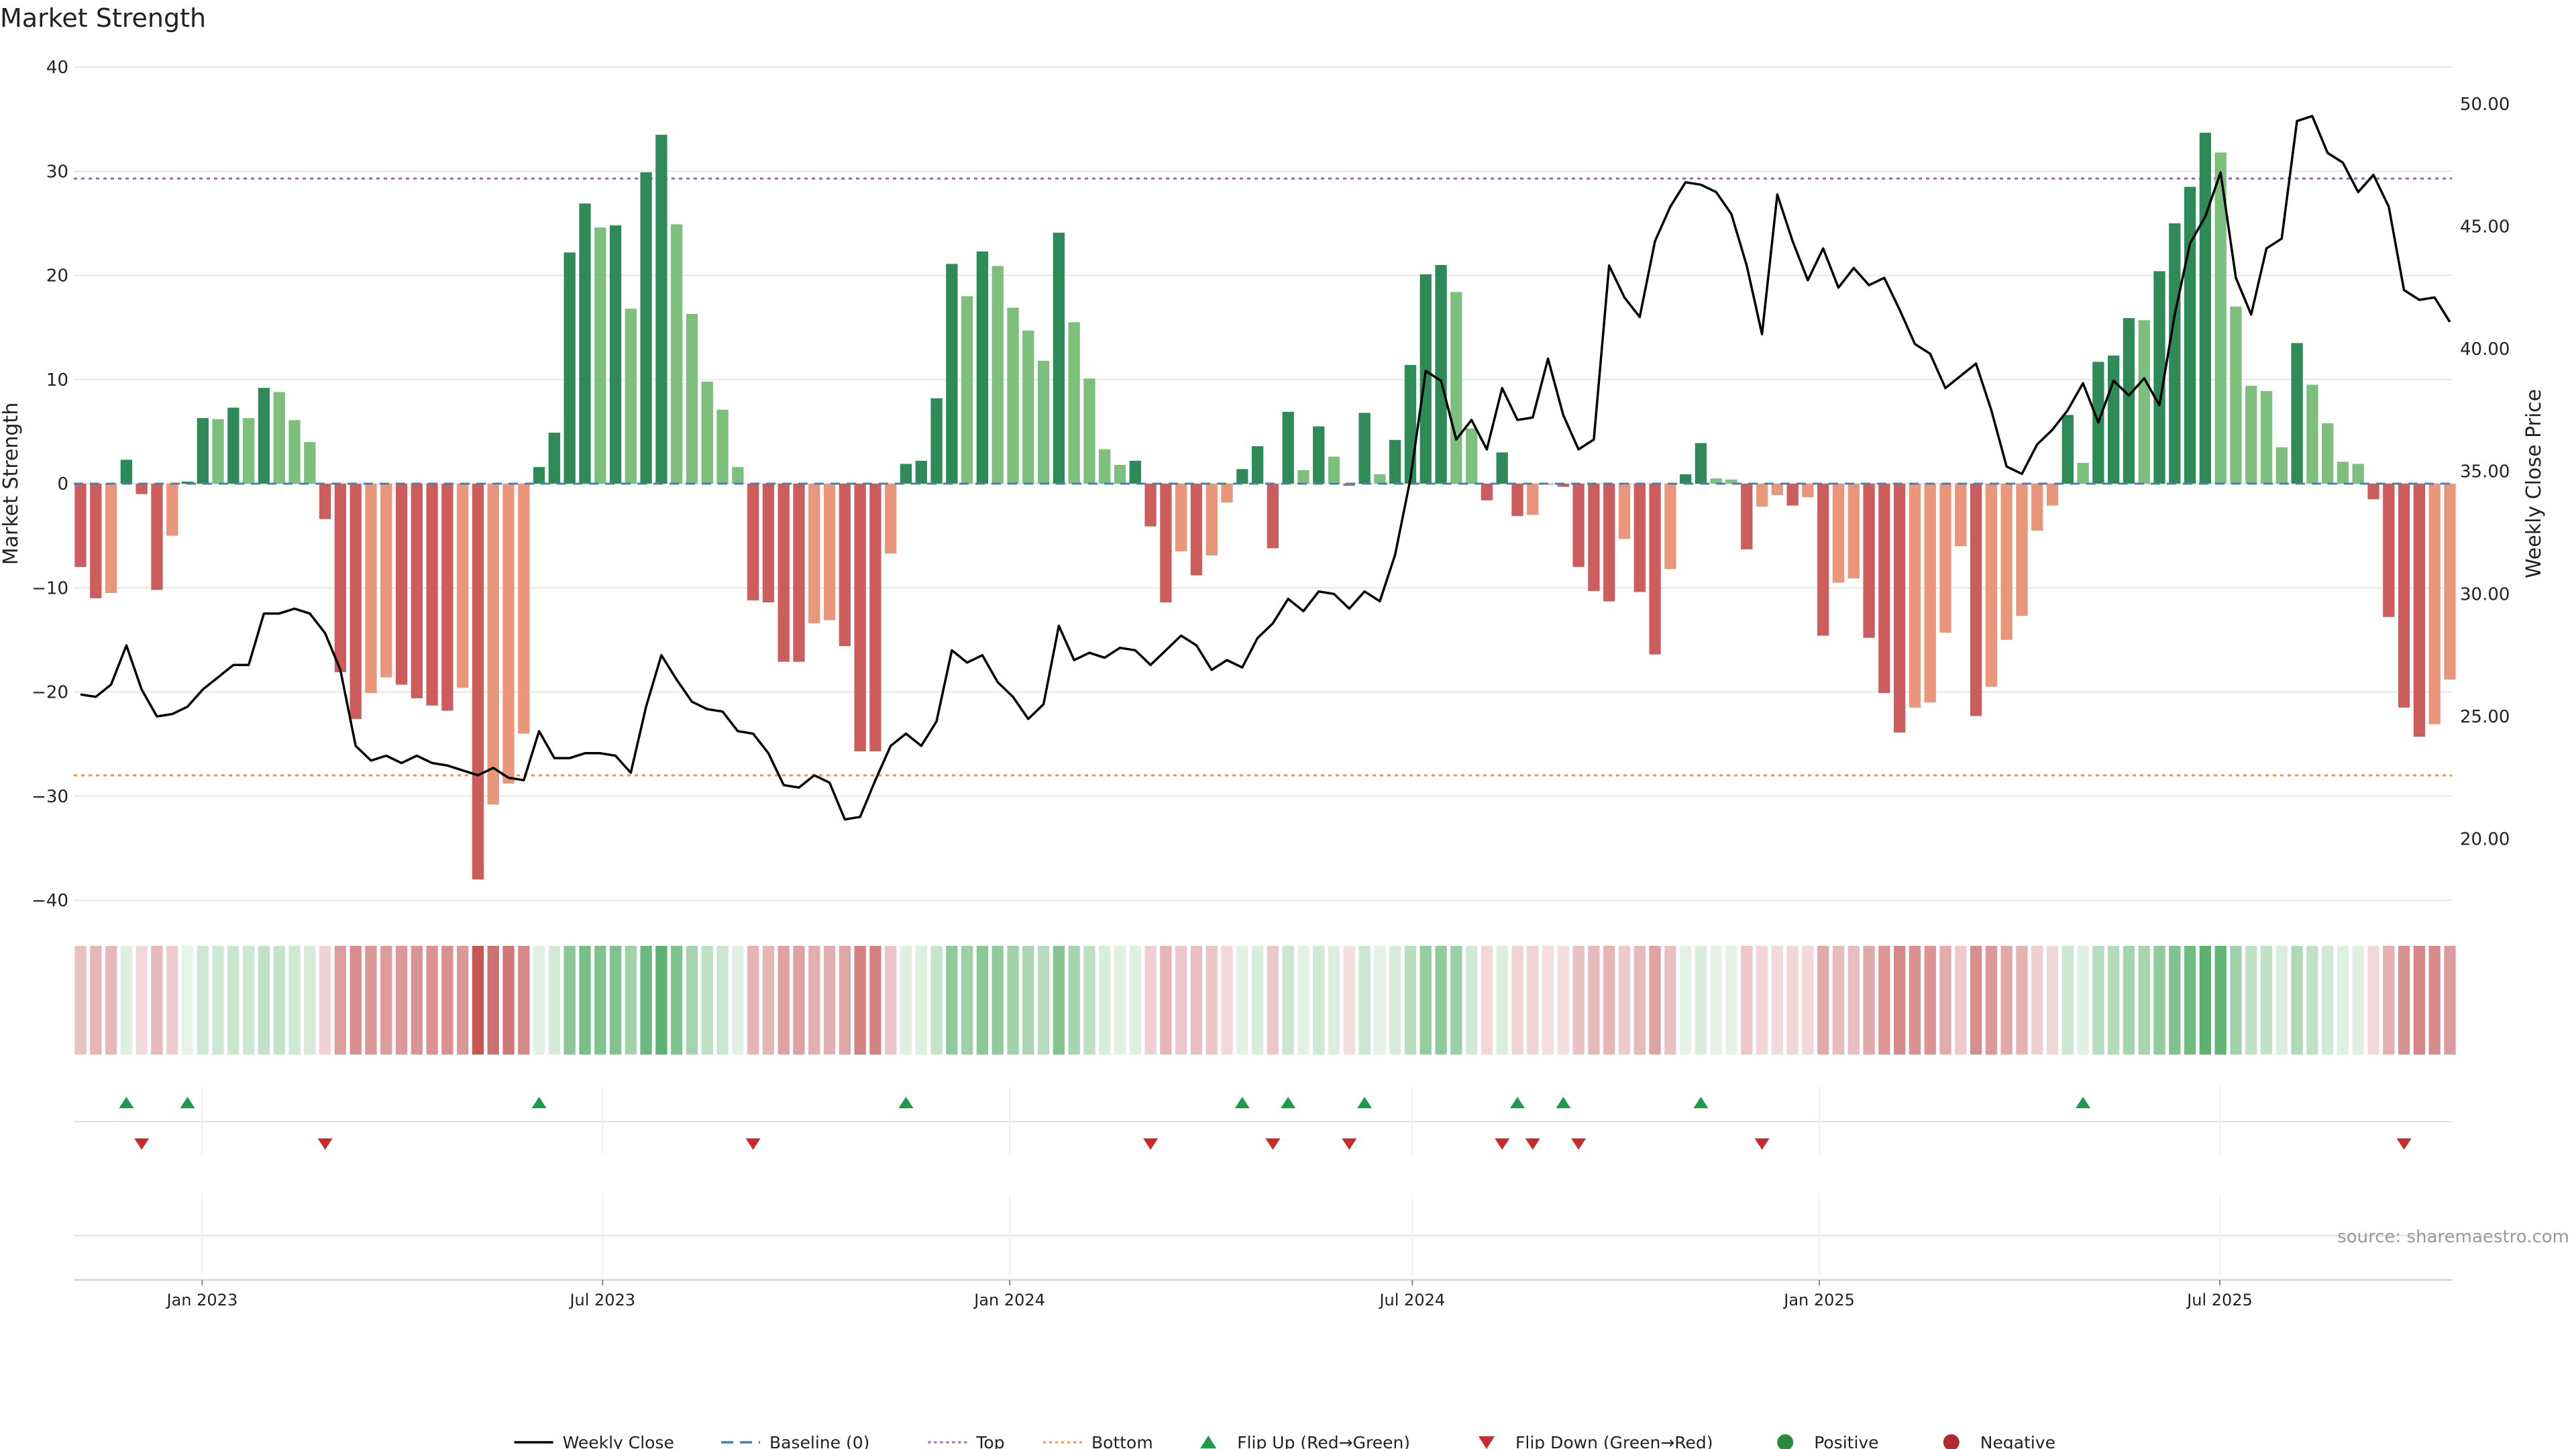  What do you see at coordinates (2453, 1237) in the screenshot?
I see `source-note: source: sharemaestro.com` at bounding box center [2453, 1237].